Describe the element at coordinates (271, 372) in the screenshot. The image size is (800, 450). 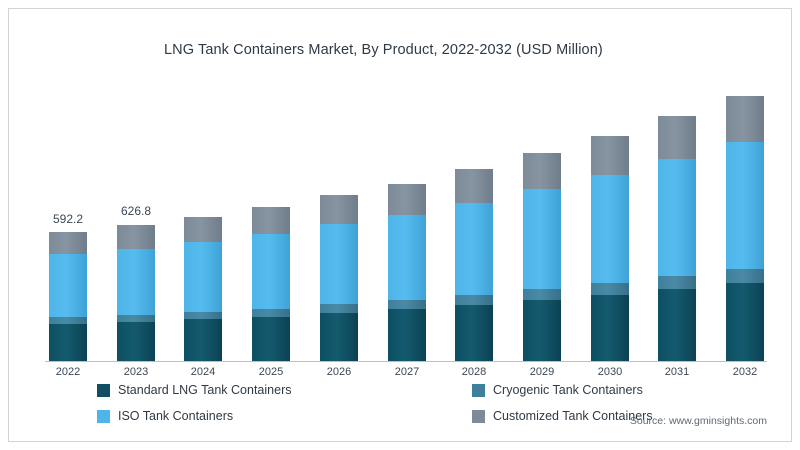
I see `x-axis-label: 2025` at that location.